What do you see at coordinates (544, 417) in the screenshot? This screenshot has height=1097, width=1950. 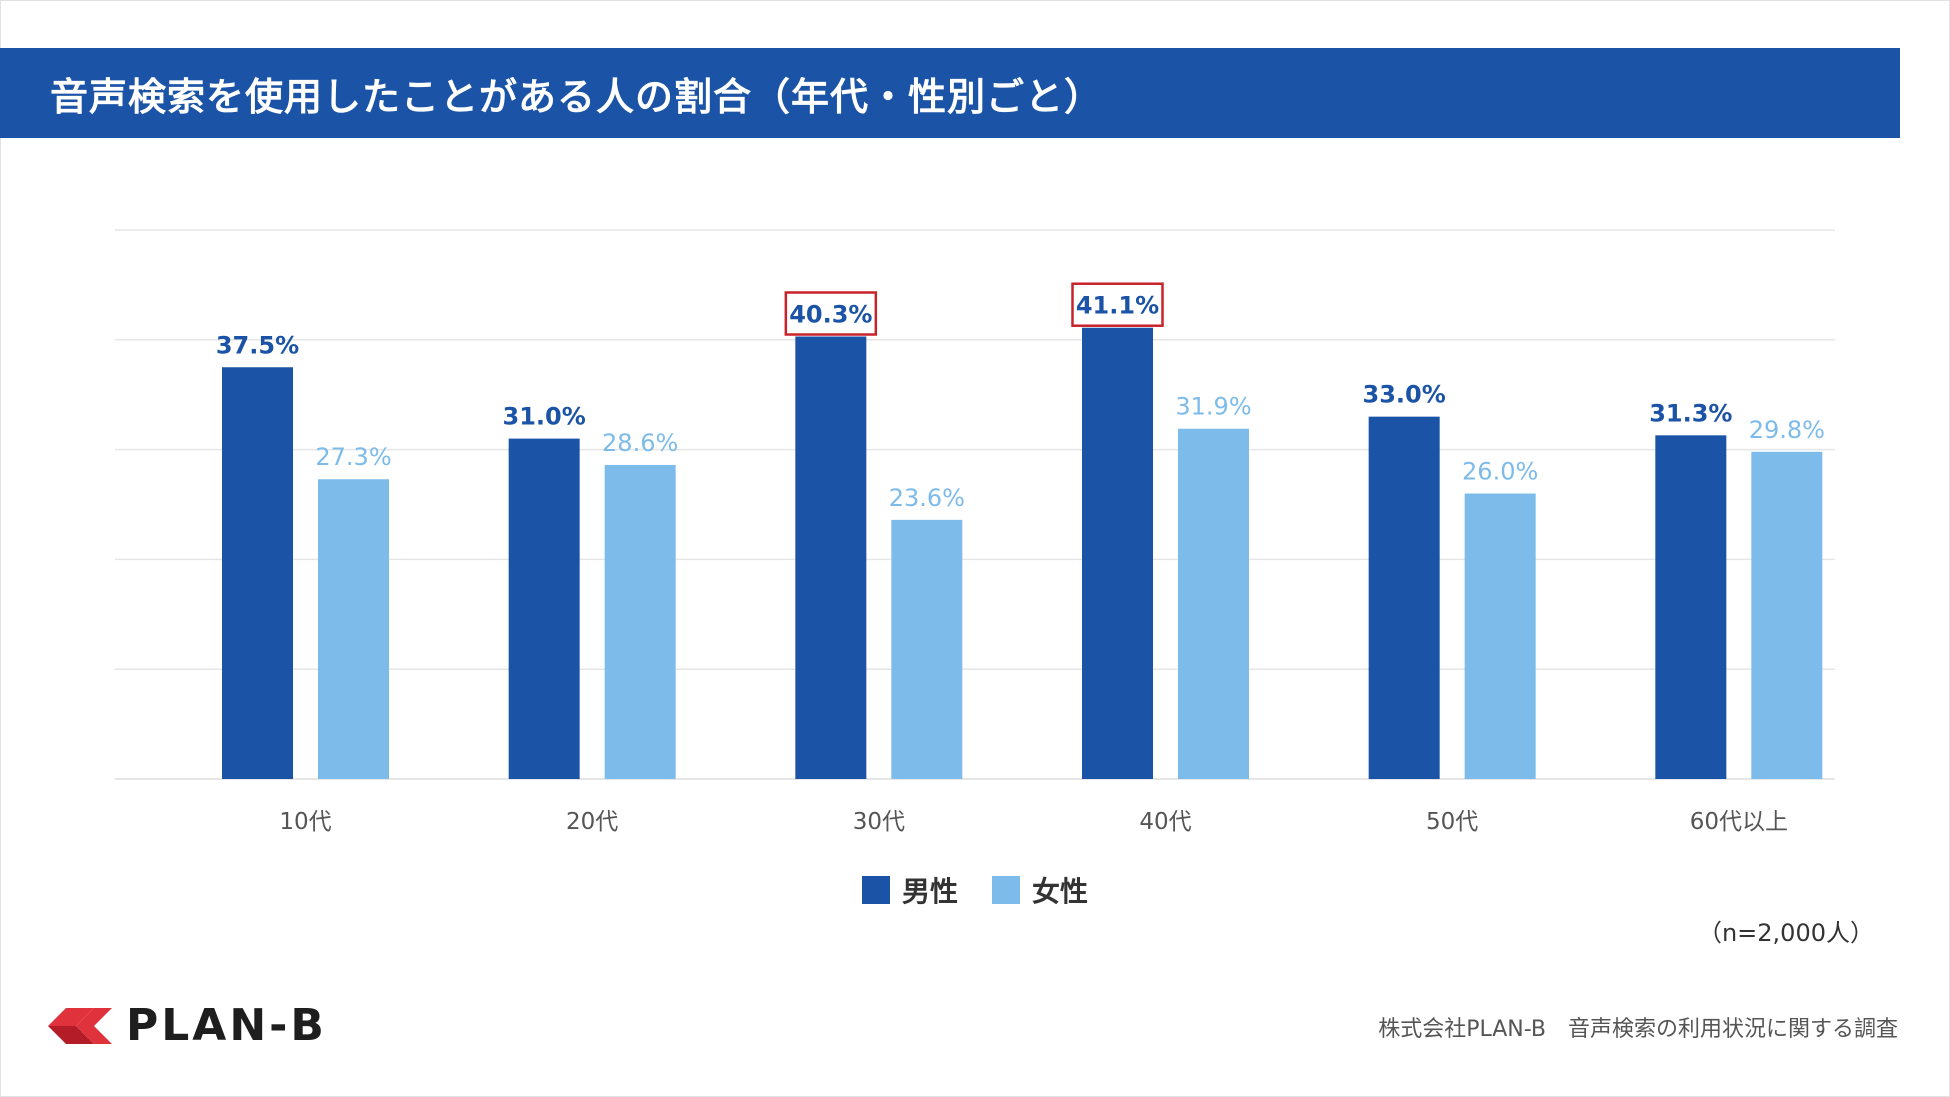 I see `data-label-male: 31.0%` at bounding box center [544, 417].